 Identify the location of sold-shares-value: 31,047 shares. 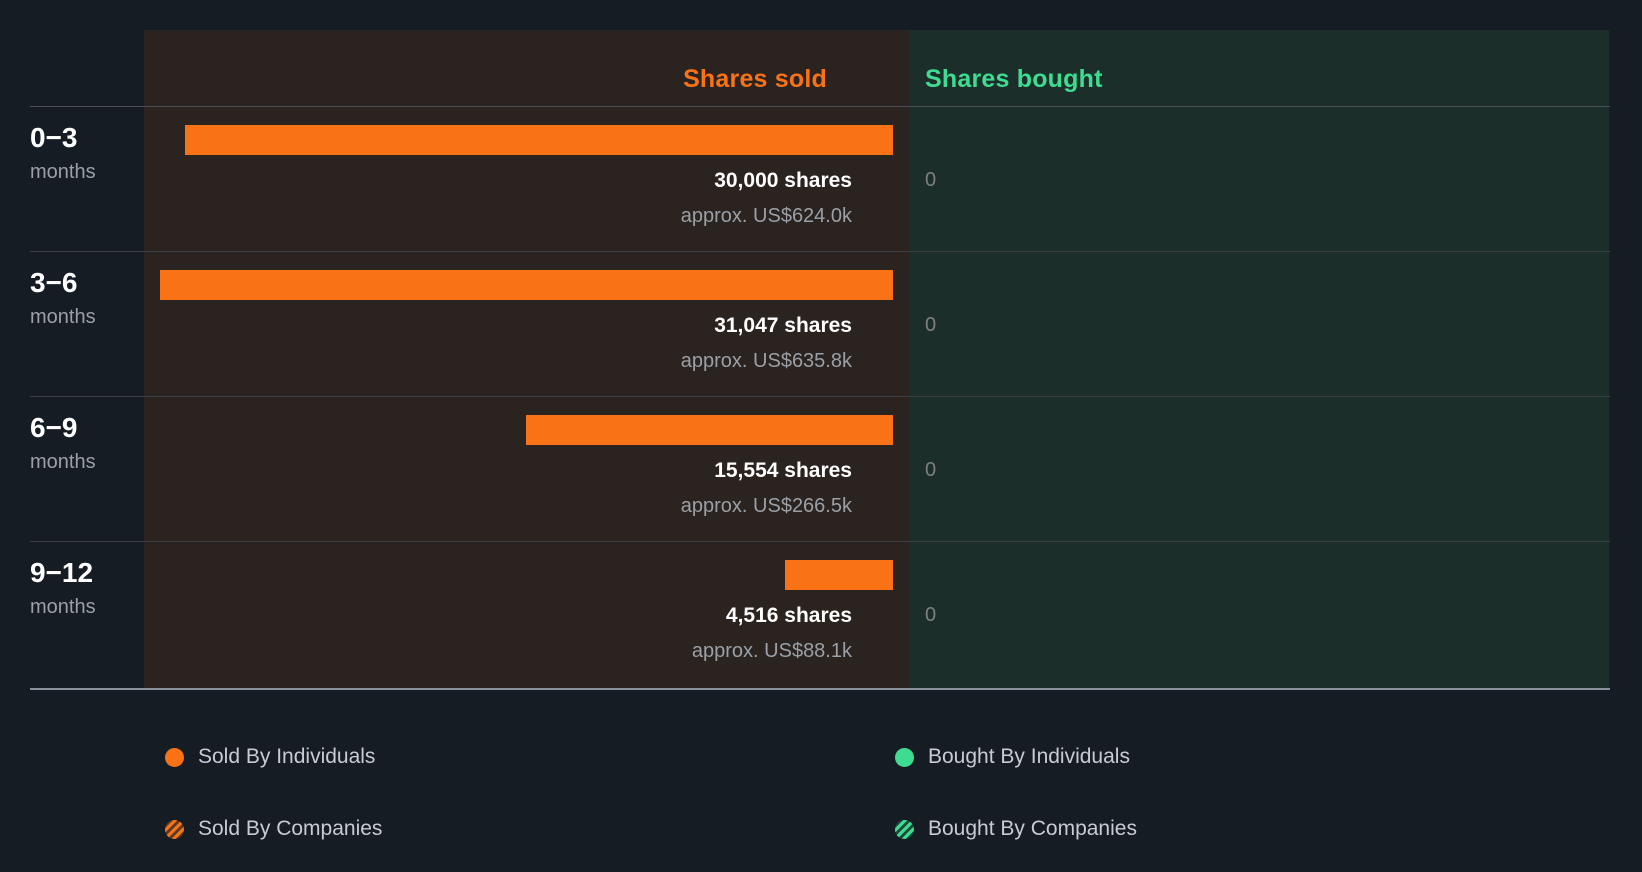
(783, 325).